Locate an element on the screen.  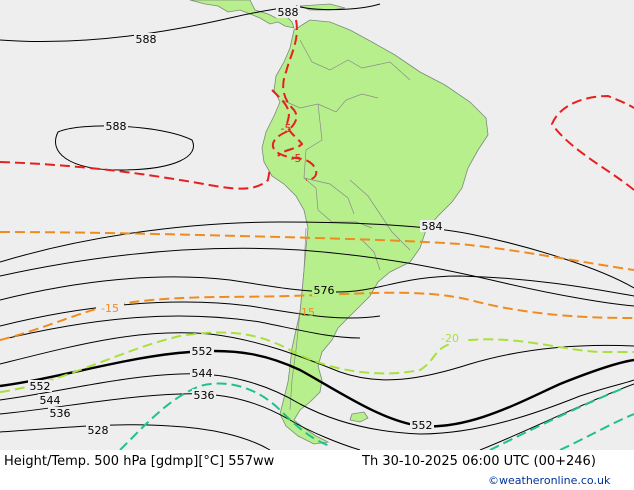
height-label-544-center: 544 is located at coordinates (202, 373).